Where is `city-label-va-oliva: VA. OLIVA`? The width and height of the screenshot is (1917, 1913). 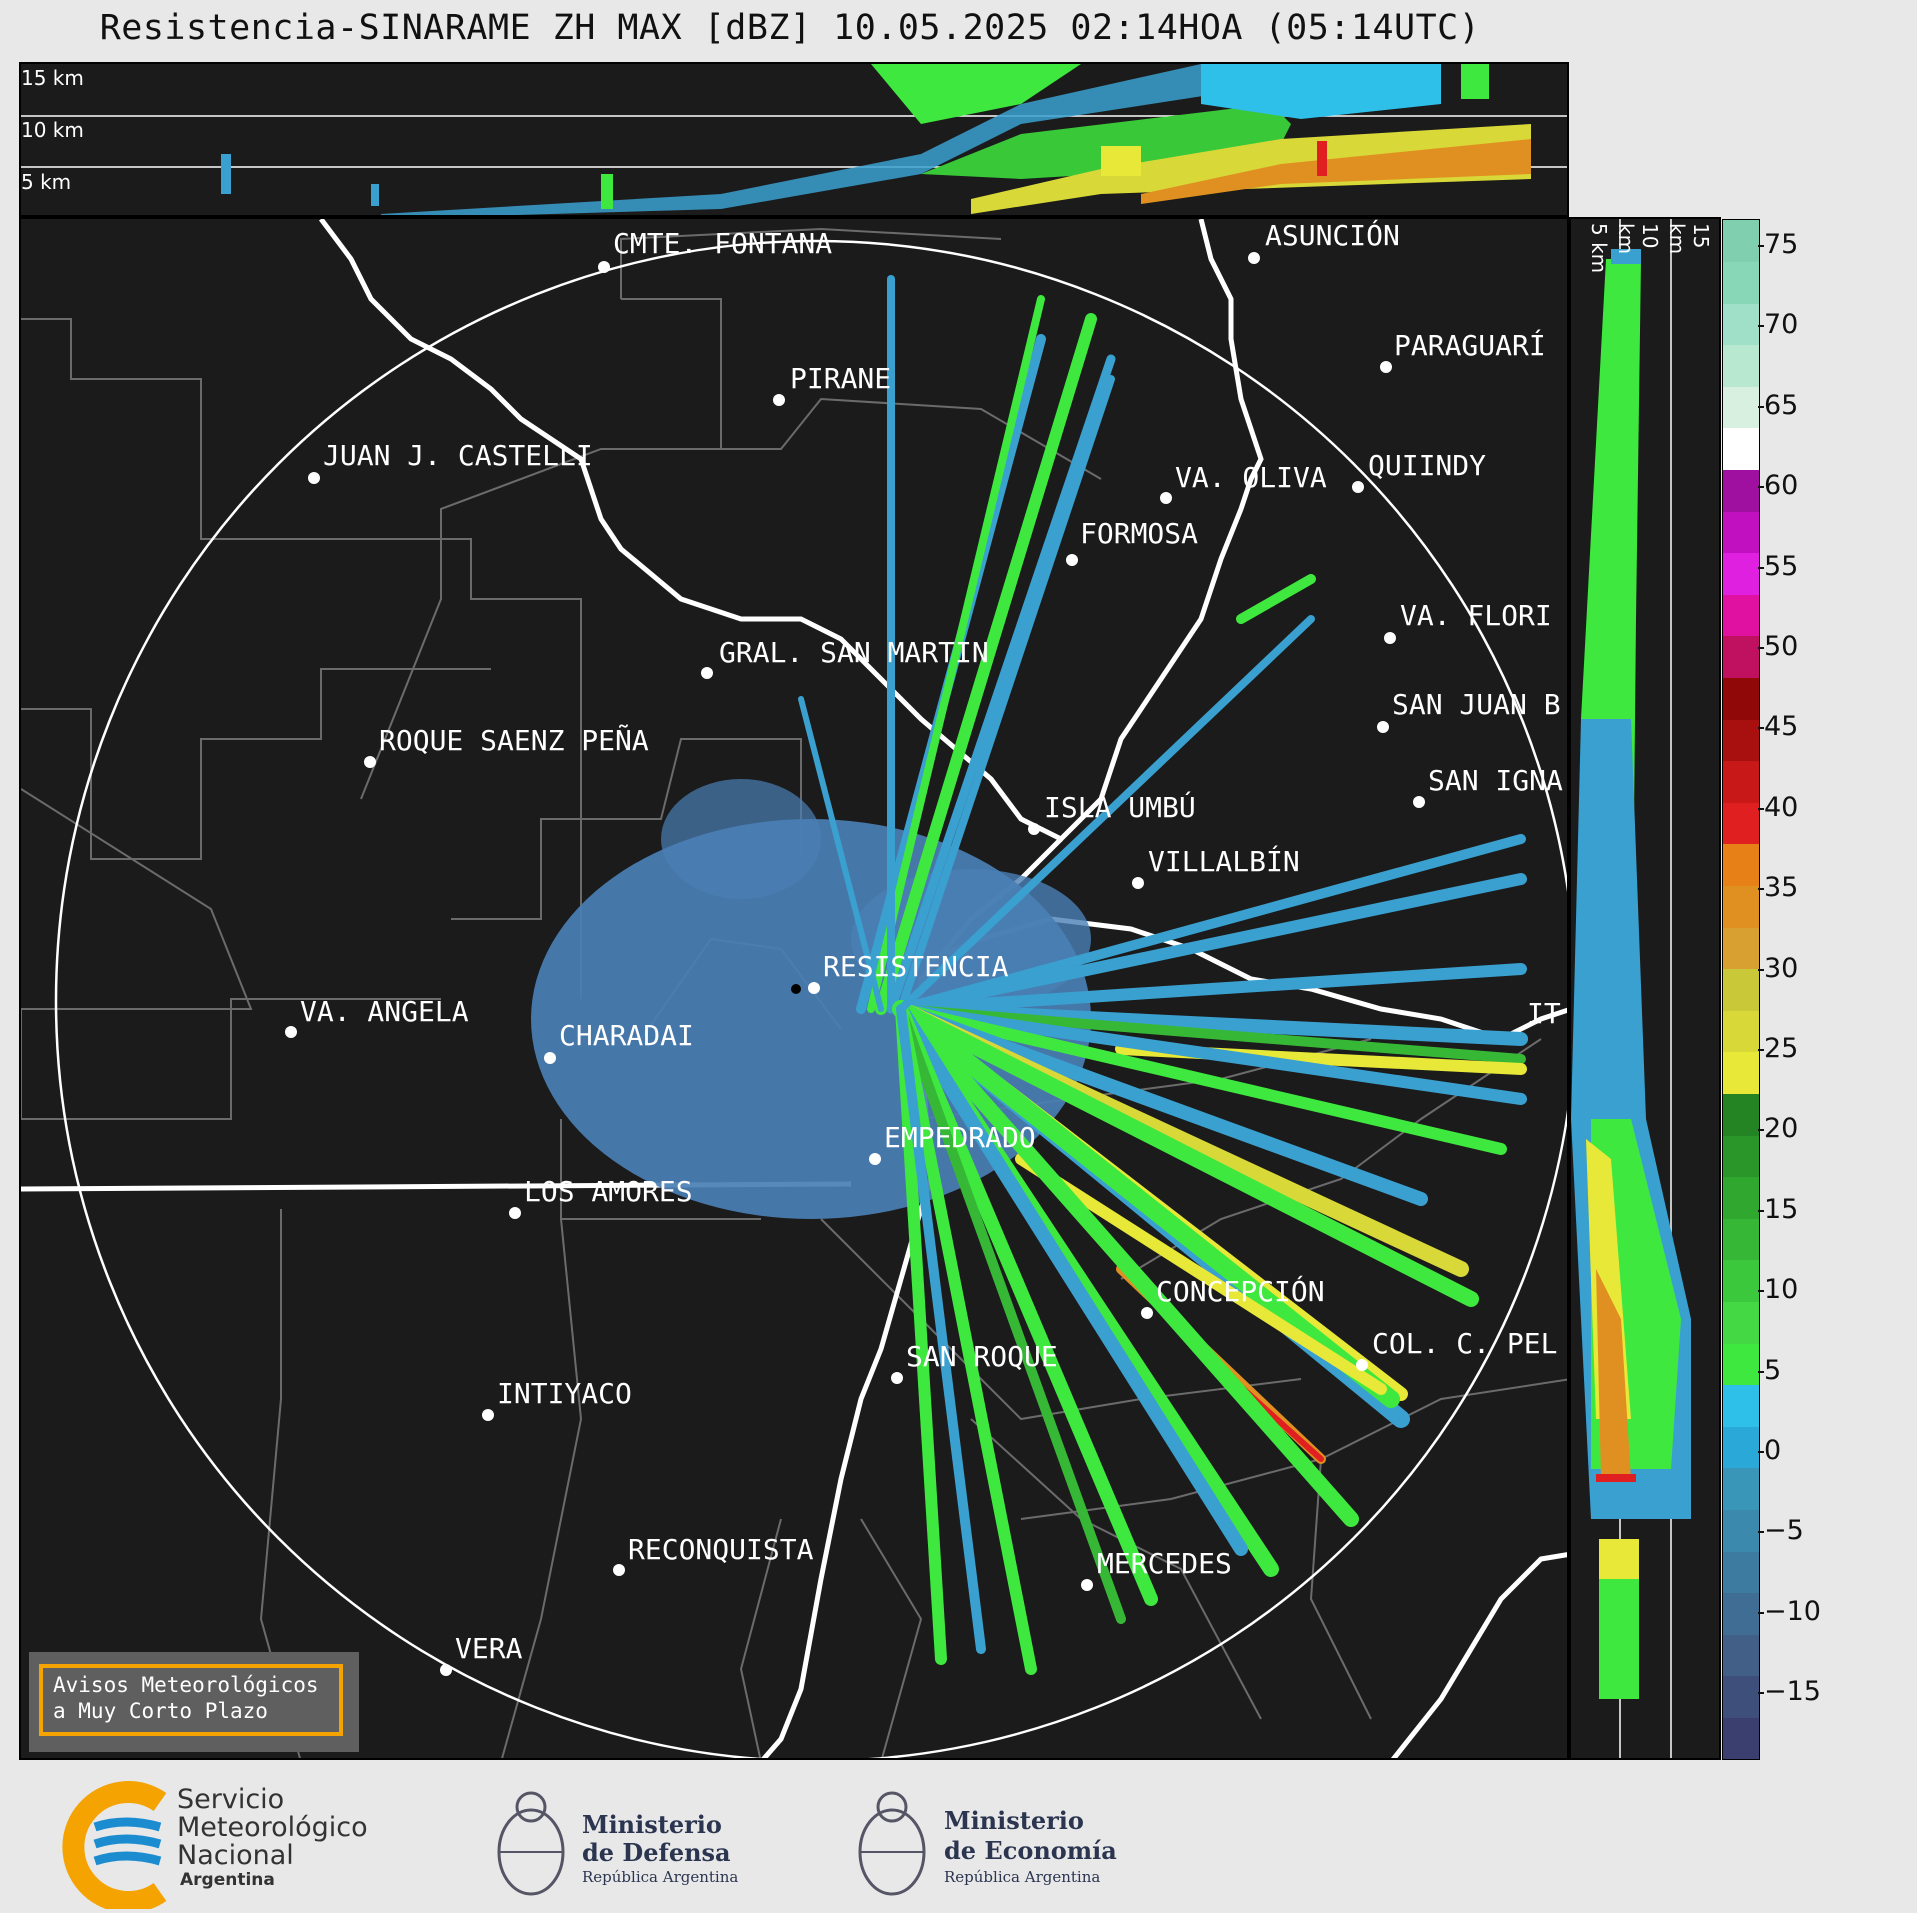 city-label-va-oliva: VA. OLIVA is located at coordinates (1251, 477).